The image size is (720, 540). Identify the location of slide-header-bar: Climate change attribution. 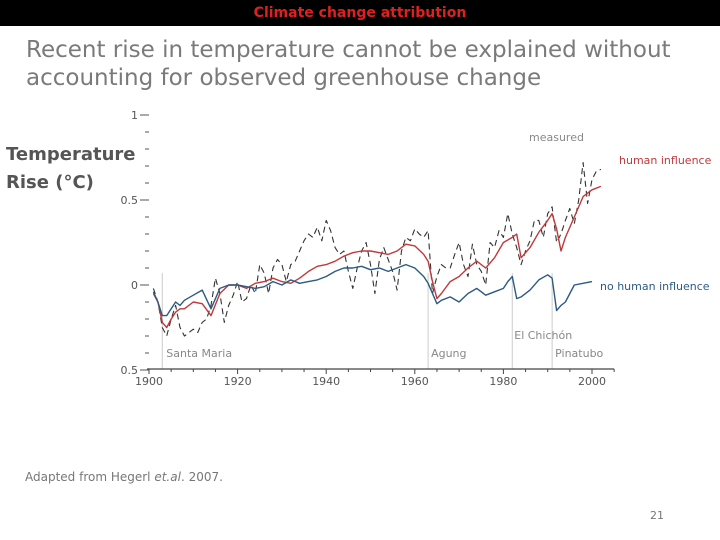
(360, 13).